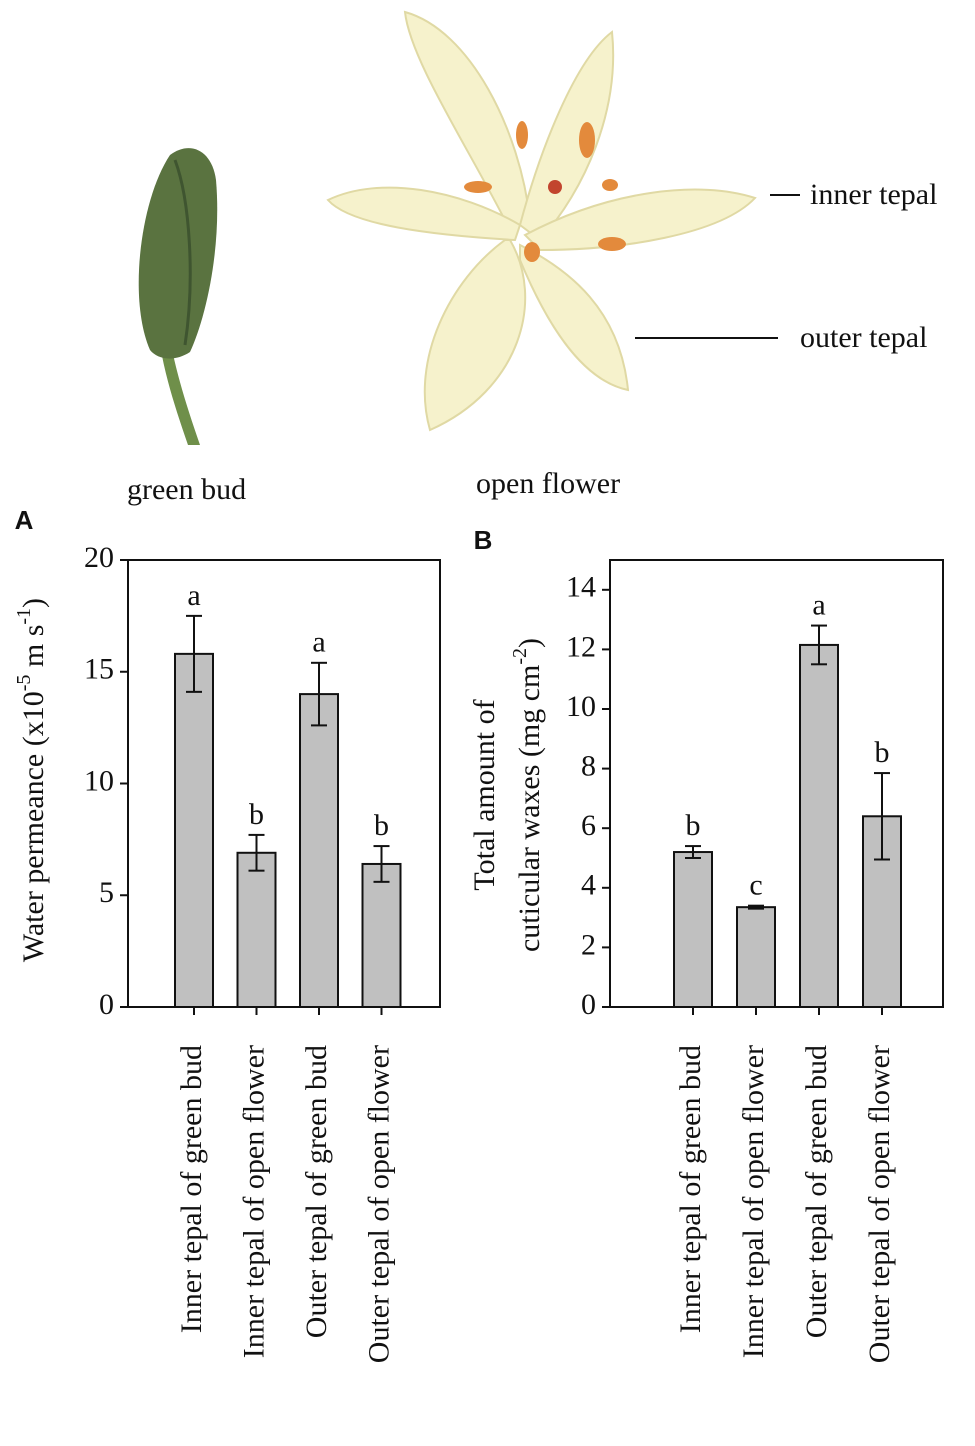 This screenshot has width=975, height=1446. What do you see at coordinates (588, 944) in the screenshot?
I see `y-tick-label: 2` at bounding box center [588, 944].